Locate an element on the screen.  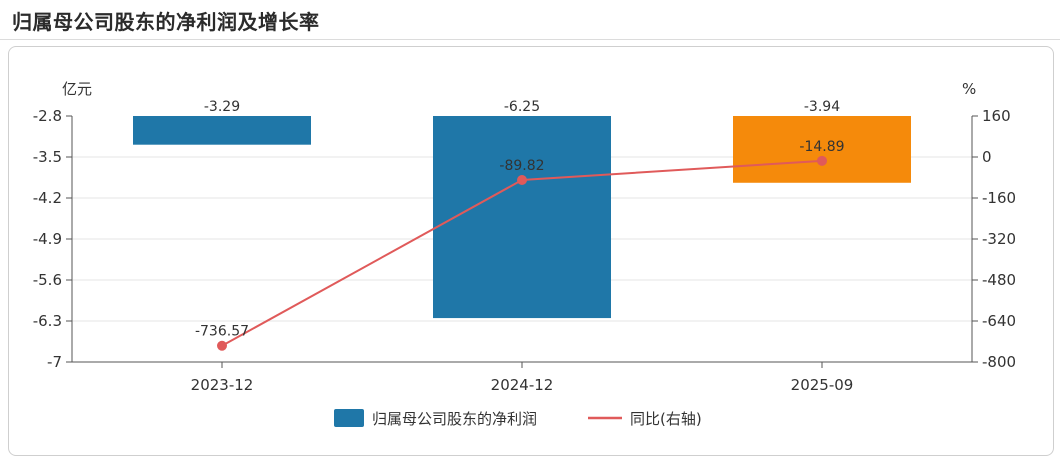
left-axis-tick-label: -2.8 is located at coordinates (47, 116).